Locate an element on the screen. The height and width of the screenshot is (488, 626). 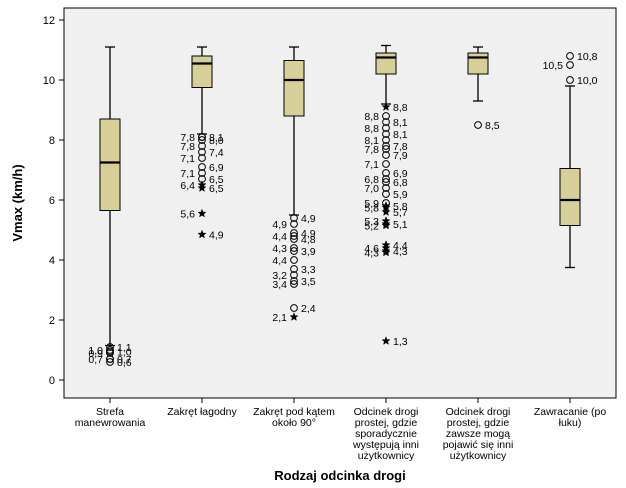
outlier-label: 7,0 is located at coordinates (371, 189).